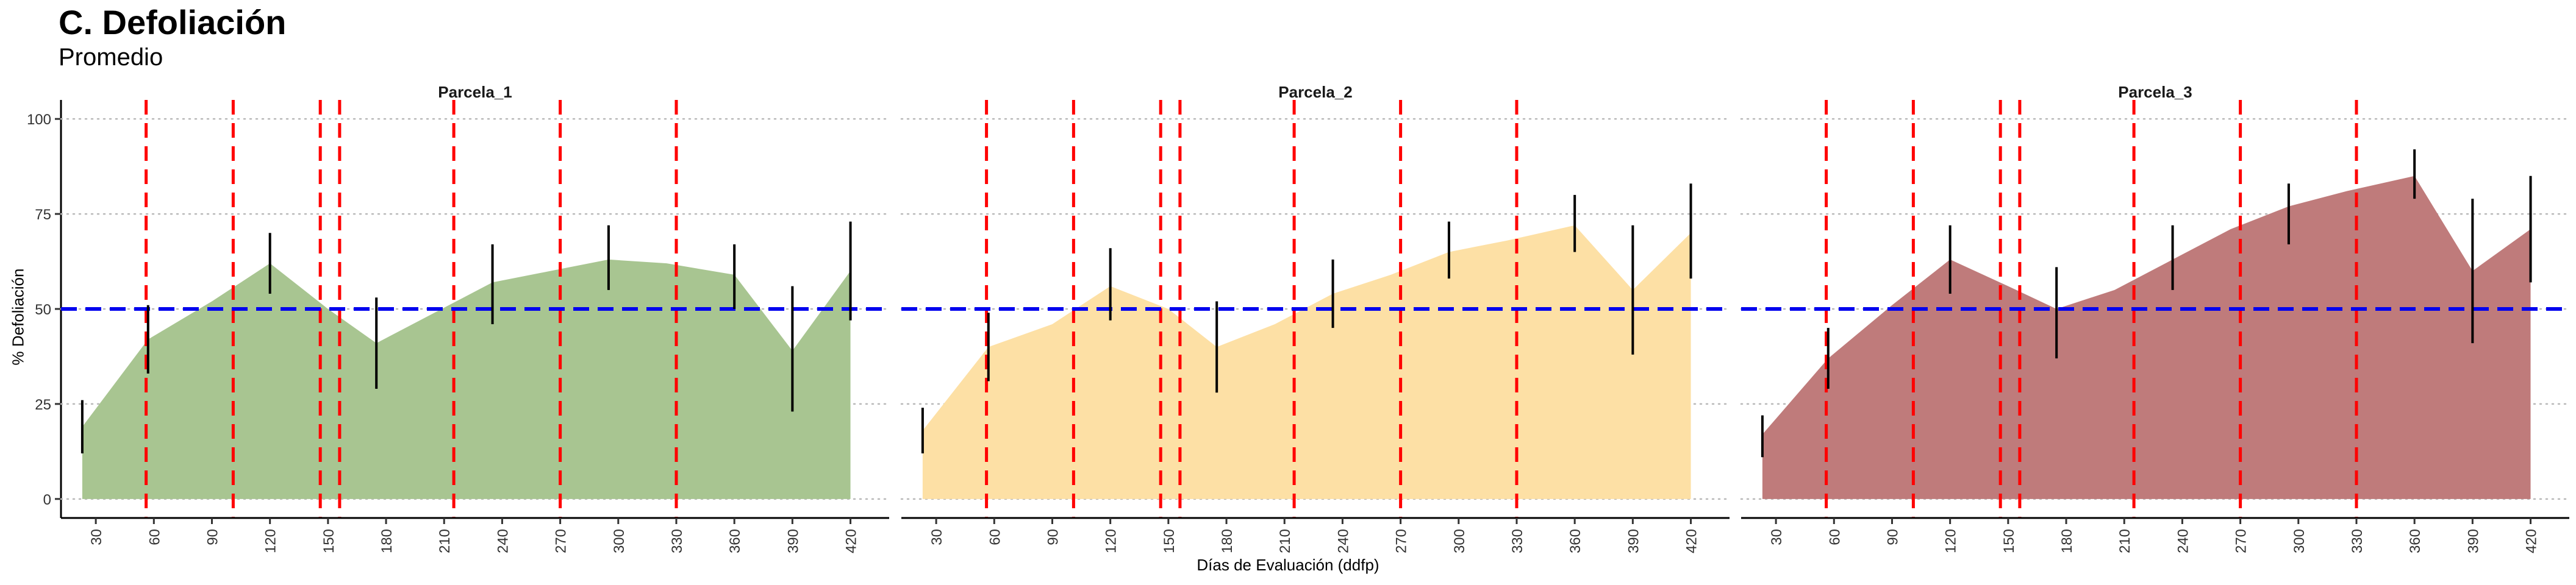  Describe the element at coordinates (475, 92) in the screenshot. I see `panel-title: Parcela_1` at that location.